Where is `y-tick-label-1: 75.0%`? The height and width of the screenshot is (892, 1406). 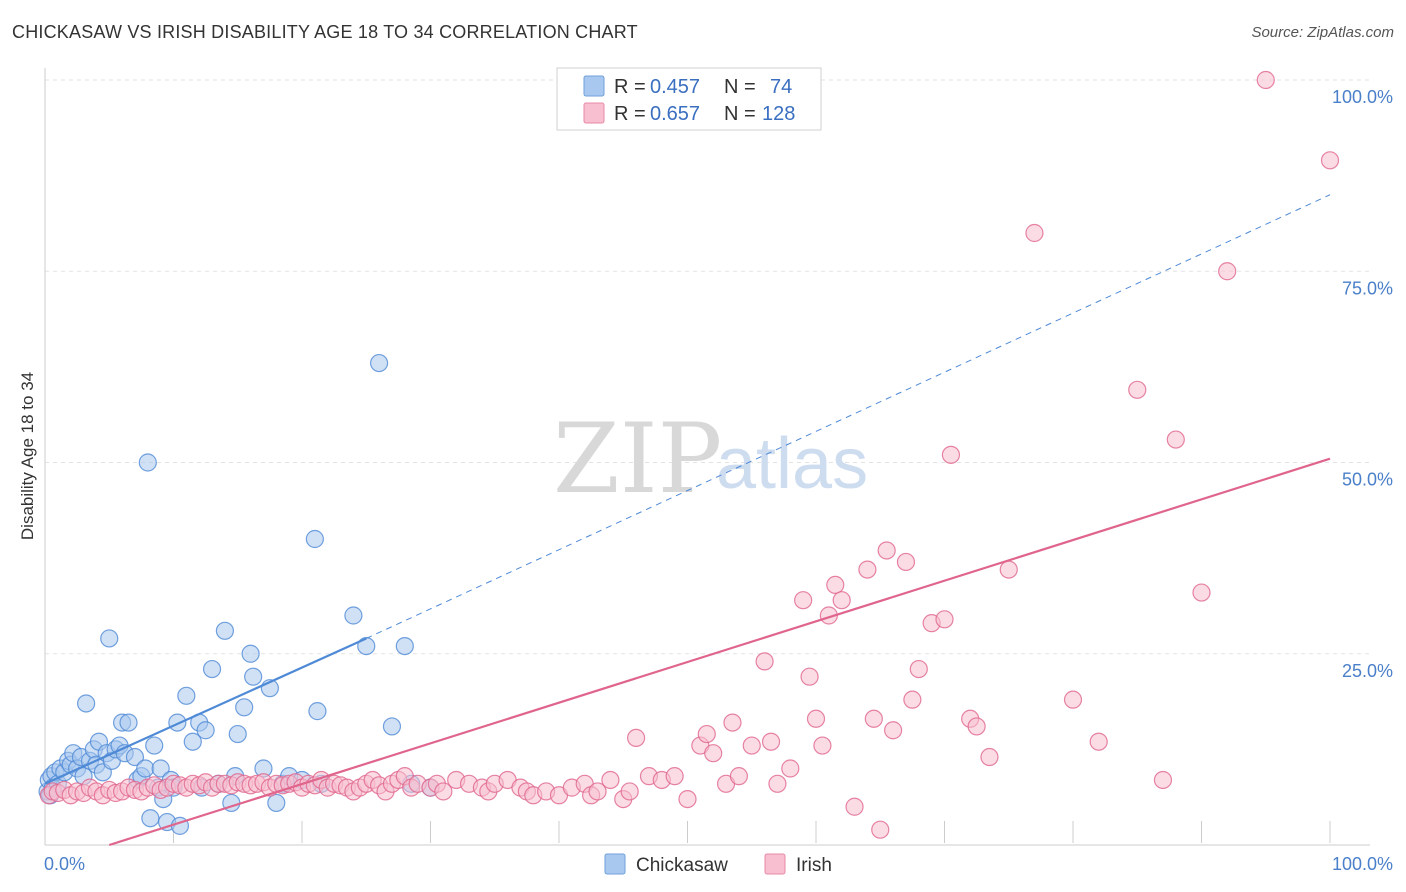 y-tick-label-1: 75.0% is located at coordinates (1367, 288).